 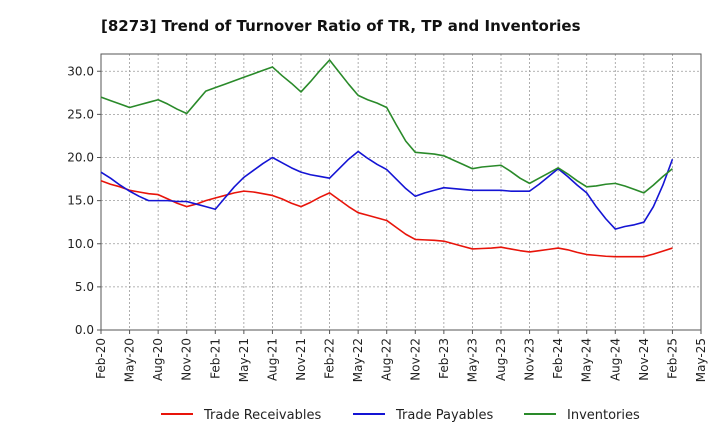 What do you see at coordinates (444, 358) in the screenshot?
I see `x-tick-label: Feb-23` at bounding box center [444, 358].